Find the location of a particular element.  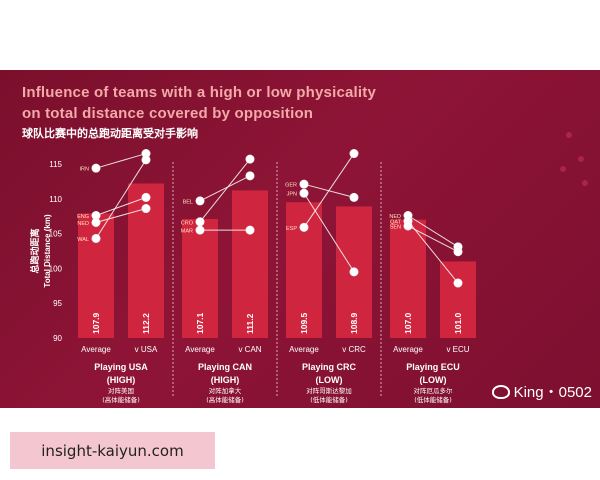

team-code-label: ESP is located at coordinates (291, 229).